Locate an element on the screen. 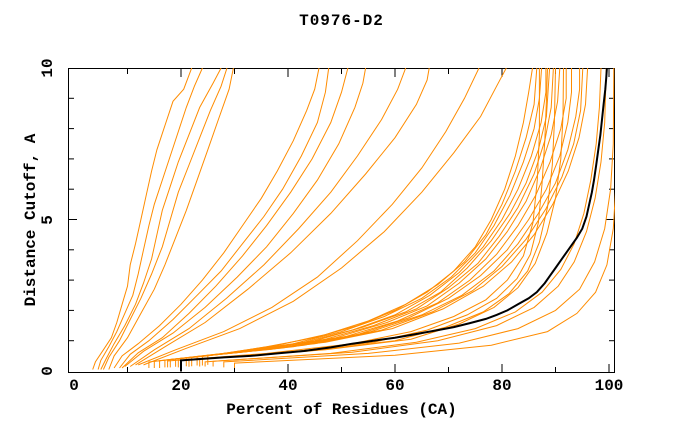 The image size is (680, 440). y-axis-label: Distance Cutoff, A is located at coordinates (31, 220).